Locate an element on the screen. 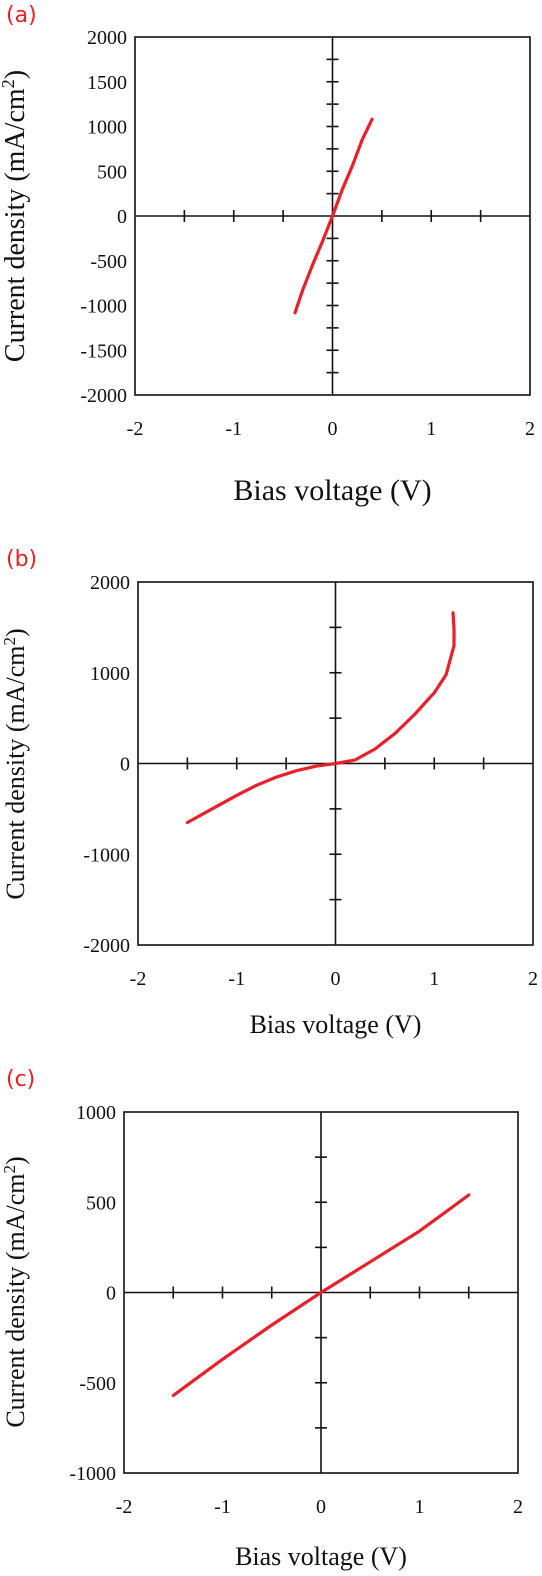  panel-label: (a) is located at coordinates (21, 15).